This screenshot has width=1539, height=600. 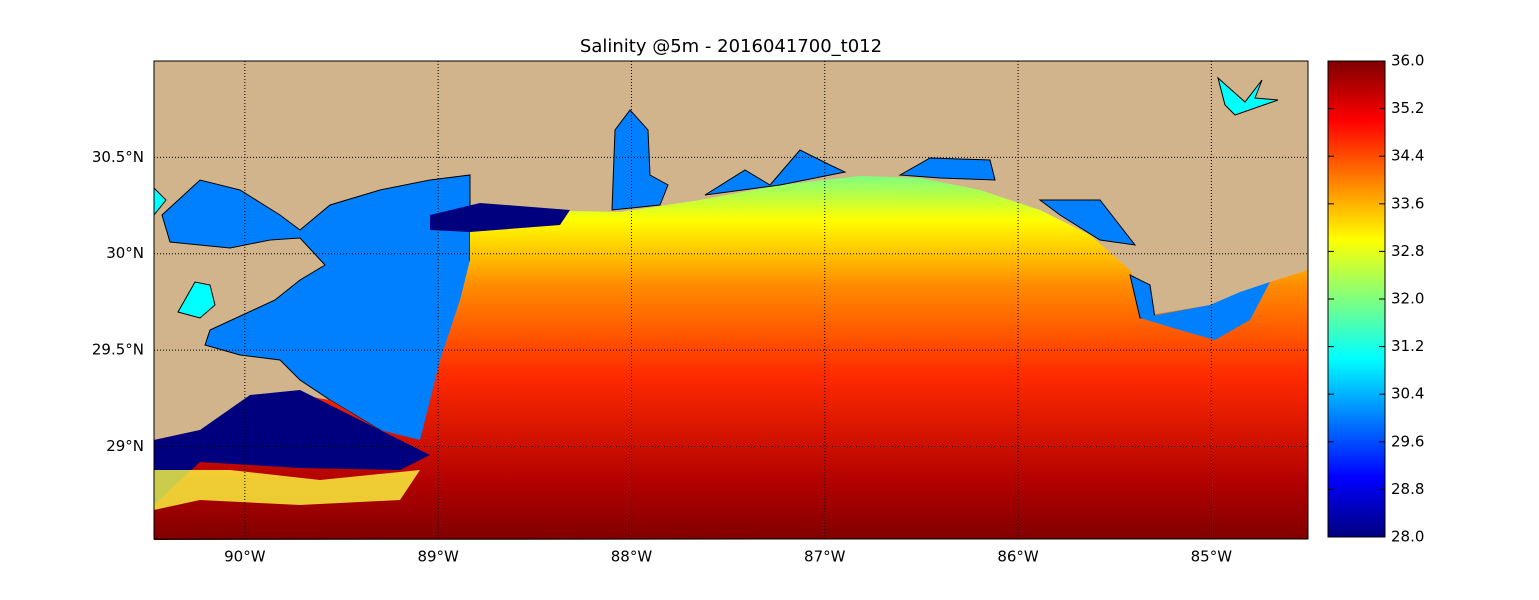 What do you see at coordinates (118, 157) in the screenshot?
I see `y-tick-label: 30.5°N` at bounding box center [118, 157].